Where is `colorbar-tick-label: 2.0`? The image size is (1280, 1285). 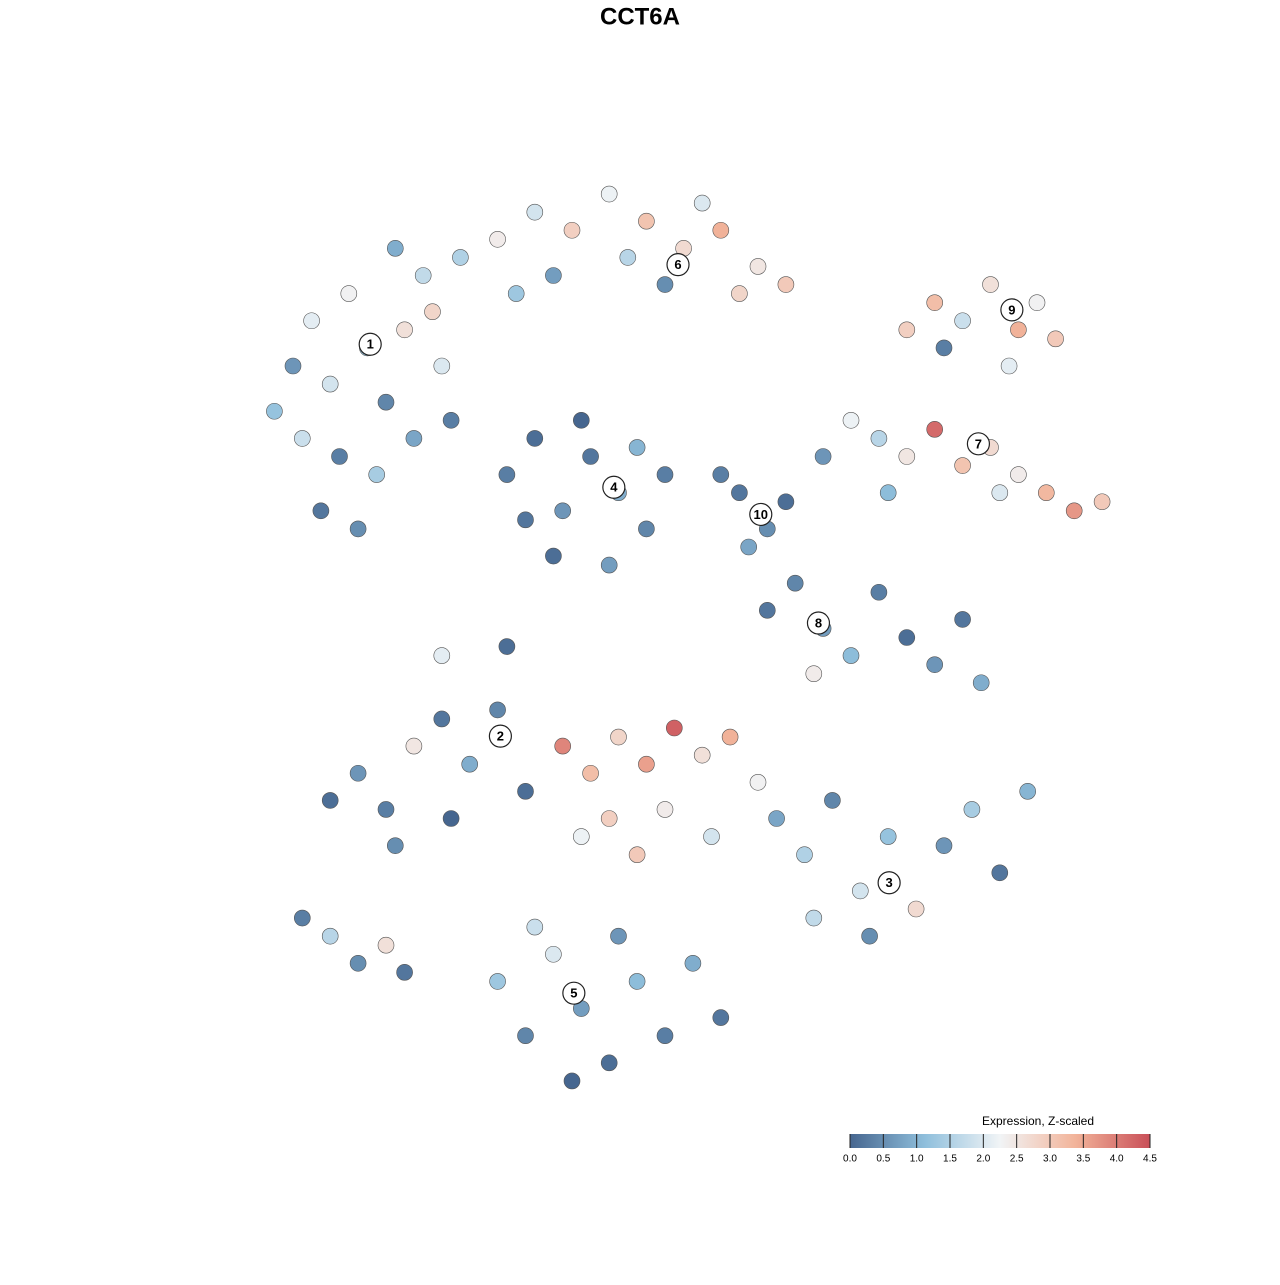
colorbar-tick-label: 2.0 is located at coordinates (983, 1159).